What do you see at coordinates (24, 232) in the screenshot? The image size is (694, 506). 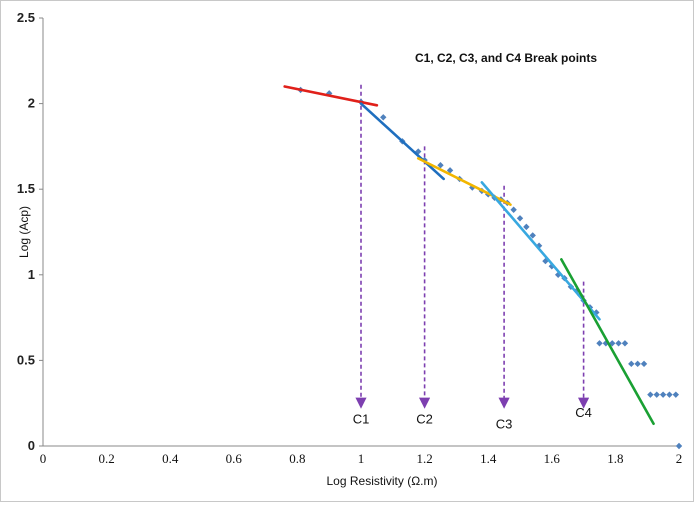 I see `y-axis-title: Log (Acp)` at bounding box center [24, 232].